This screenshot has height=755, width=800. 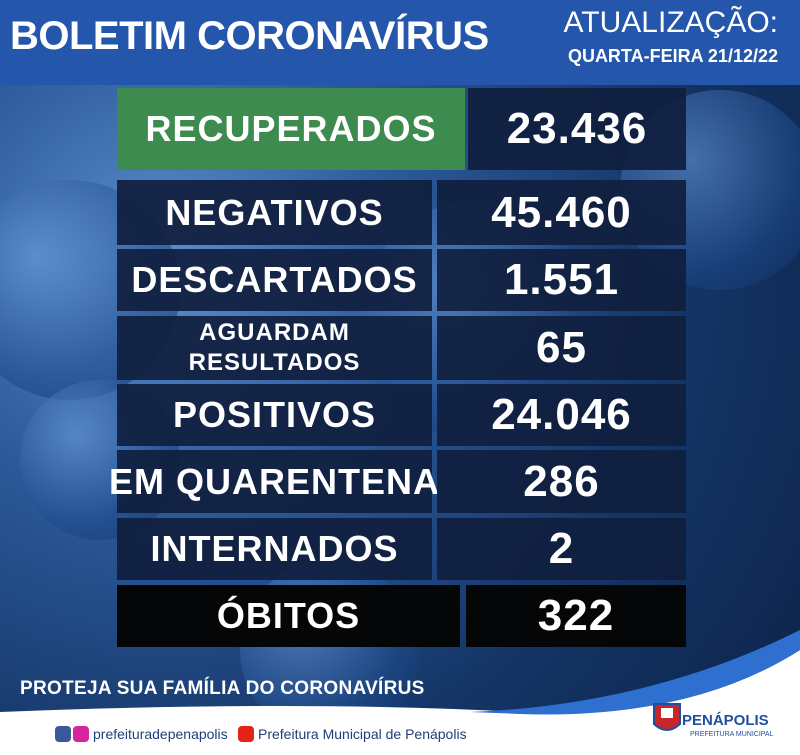 I want to click on row-label: ÓBITOS, so click(x=288, y=615).